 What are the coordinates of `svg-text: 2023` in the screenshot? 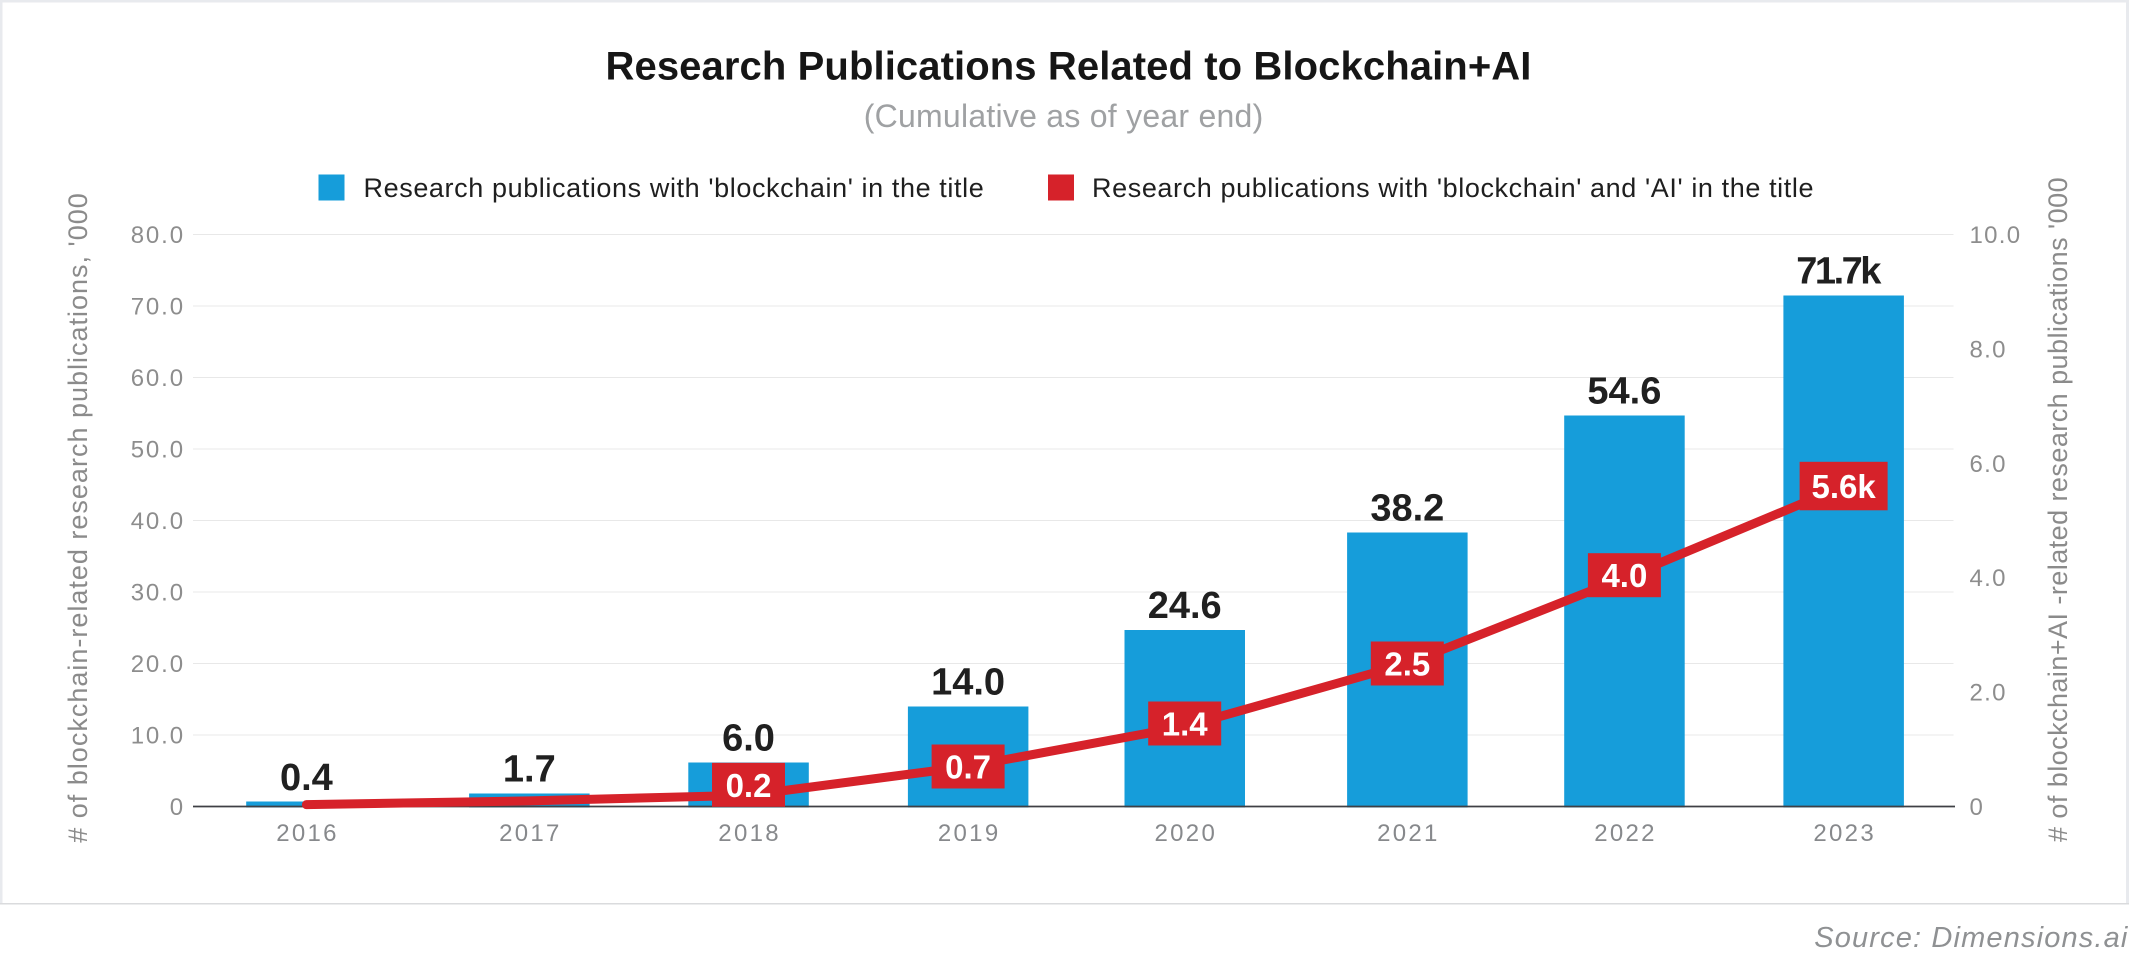 It's located at (1844, 833).